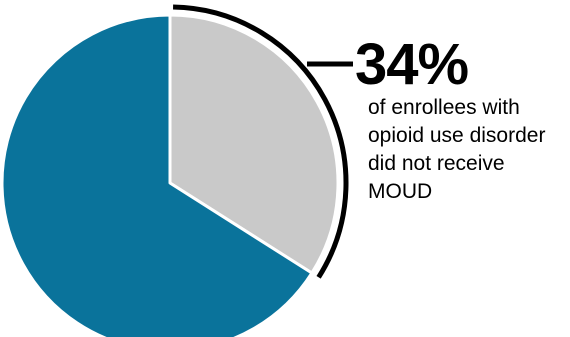 This screenshot has width=570, height=337. I want to click on callout-caption-line: did not receive, so click(436, 163).